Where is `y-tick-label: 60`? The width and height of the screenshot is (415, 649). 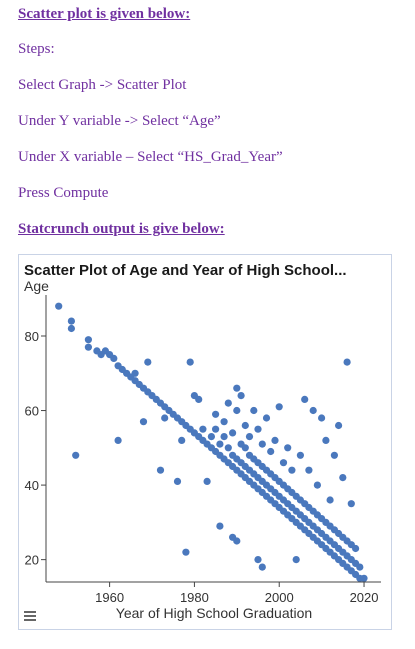
y-tick-label: 60 is located at coordinates (32, 411).